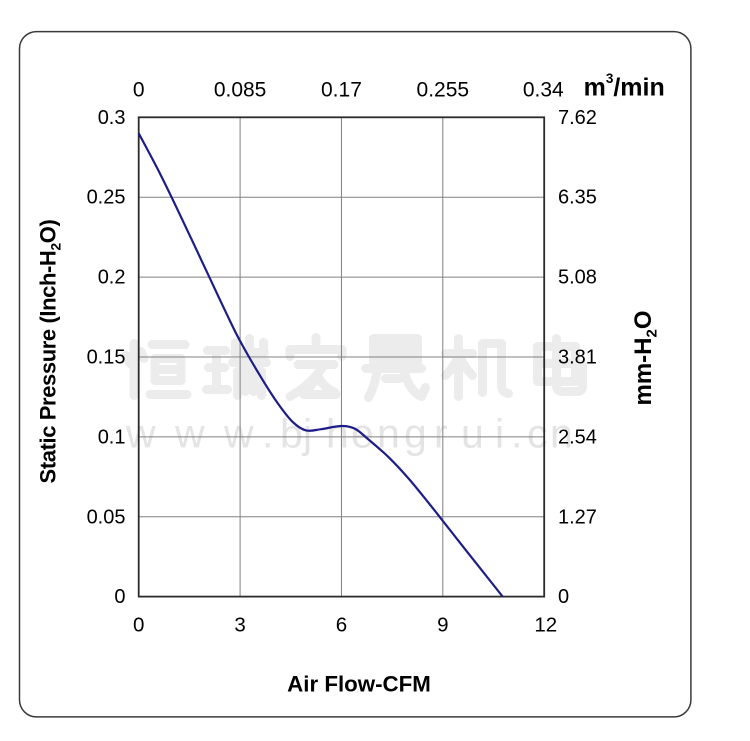  I want to click on svg-text: 0.1, so click(112, 437).